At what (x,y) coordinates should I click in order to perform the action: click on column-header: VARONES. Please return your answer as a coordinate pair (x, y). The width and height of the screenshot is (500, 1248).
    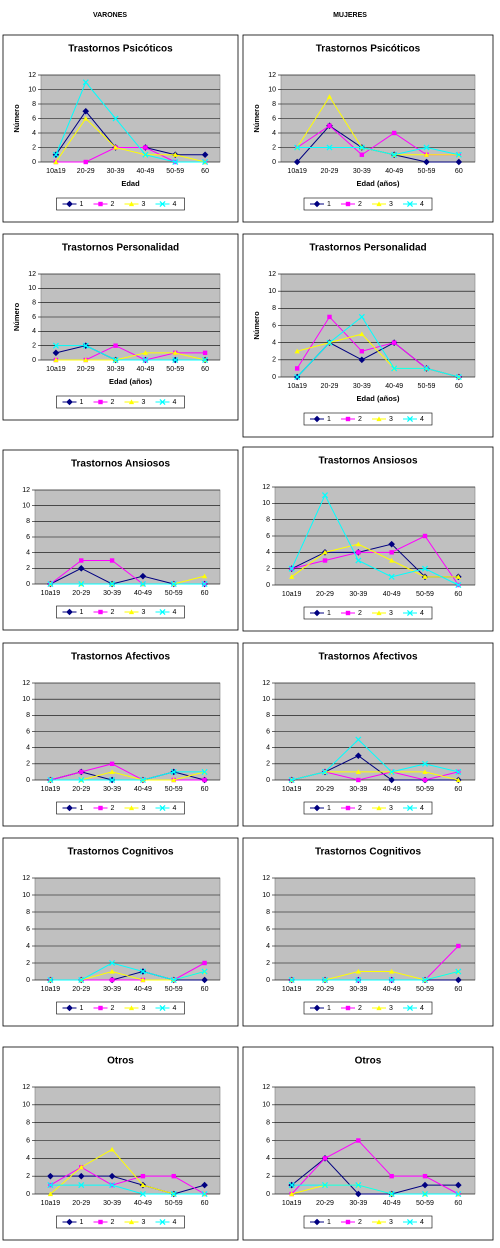
    Looking at the image, I should click on (110, 15).